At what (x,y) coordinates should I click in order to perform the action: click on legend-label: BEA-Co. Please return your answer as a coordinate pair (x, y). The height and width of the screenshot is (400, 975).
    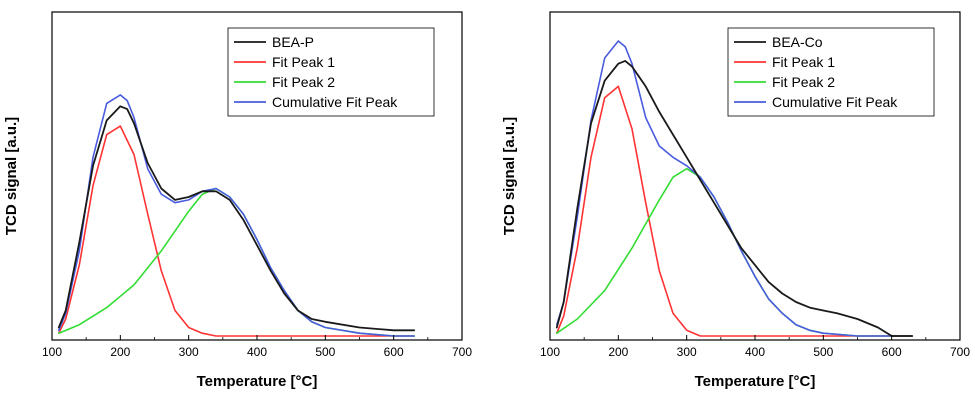
    Looking at the image, I should click on (797, 42).